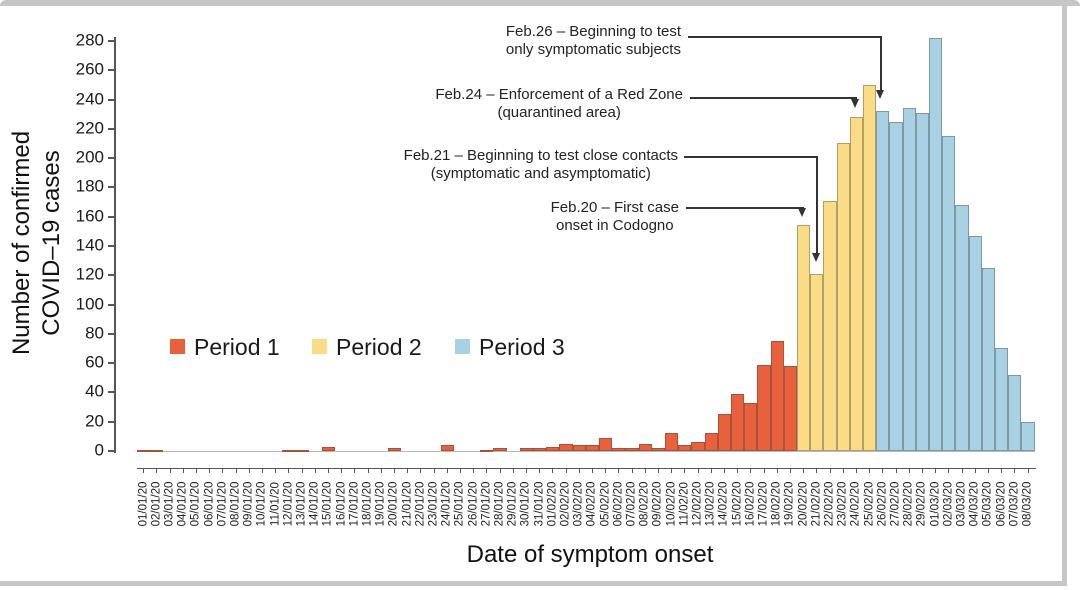 The image size is (1080, 590). I want to click on x-date-label-11-02-20: 11/02/20, so click(684, 504).